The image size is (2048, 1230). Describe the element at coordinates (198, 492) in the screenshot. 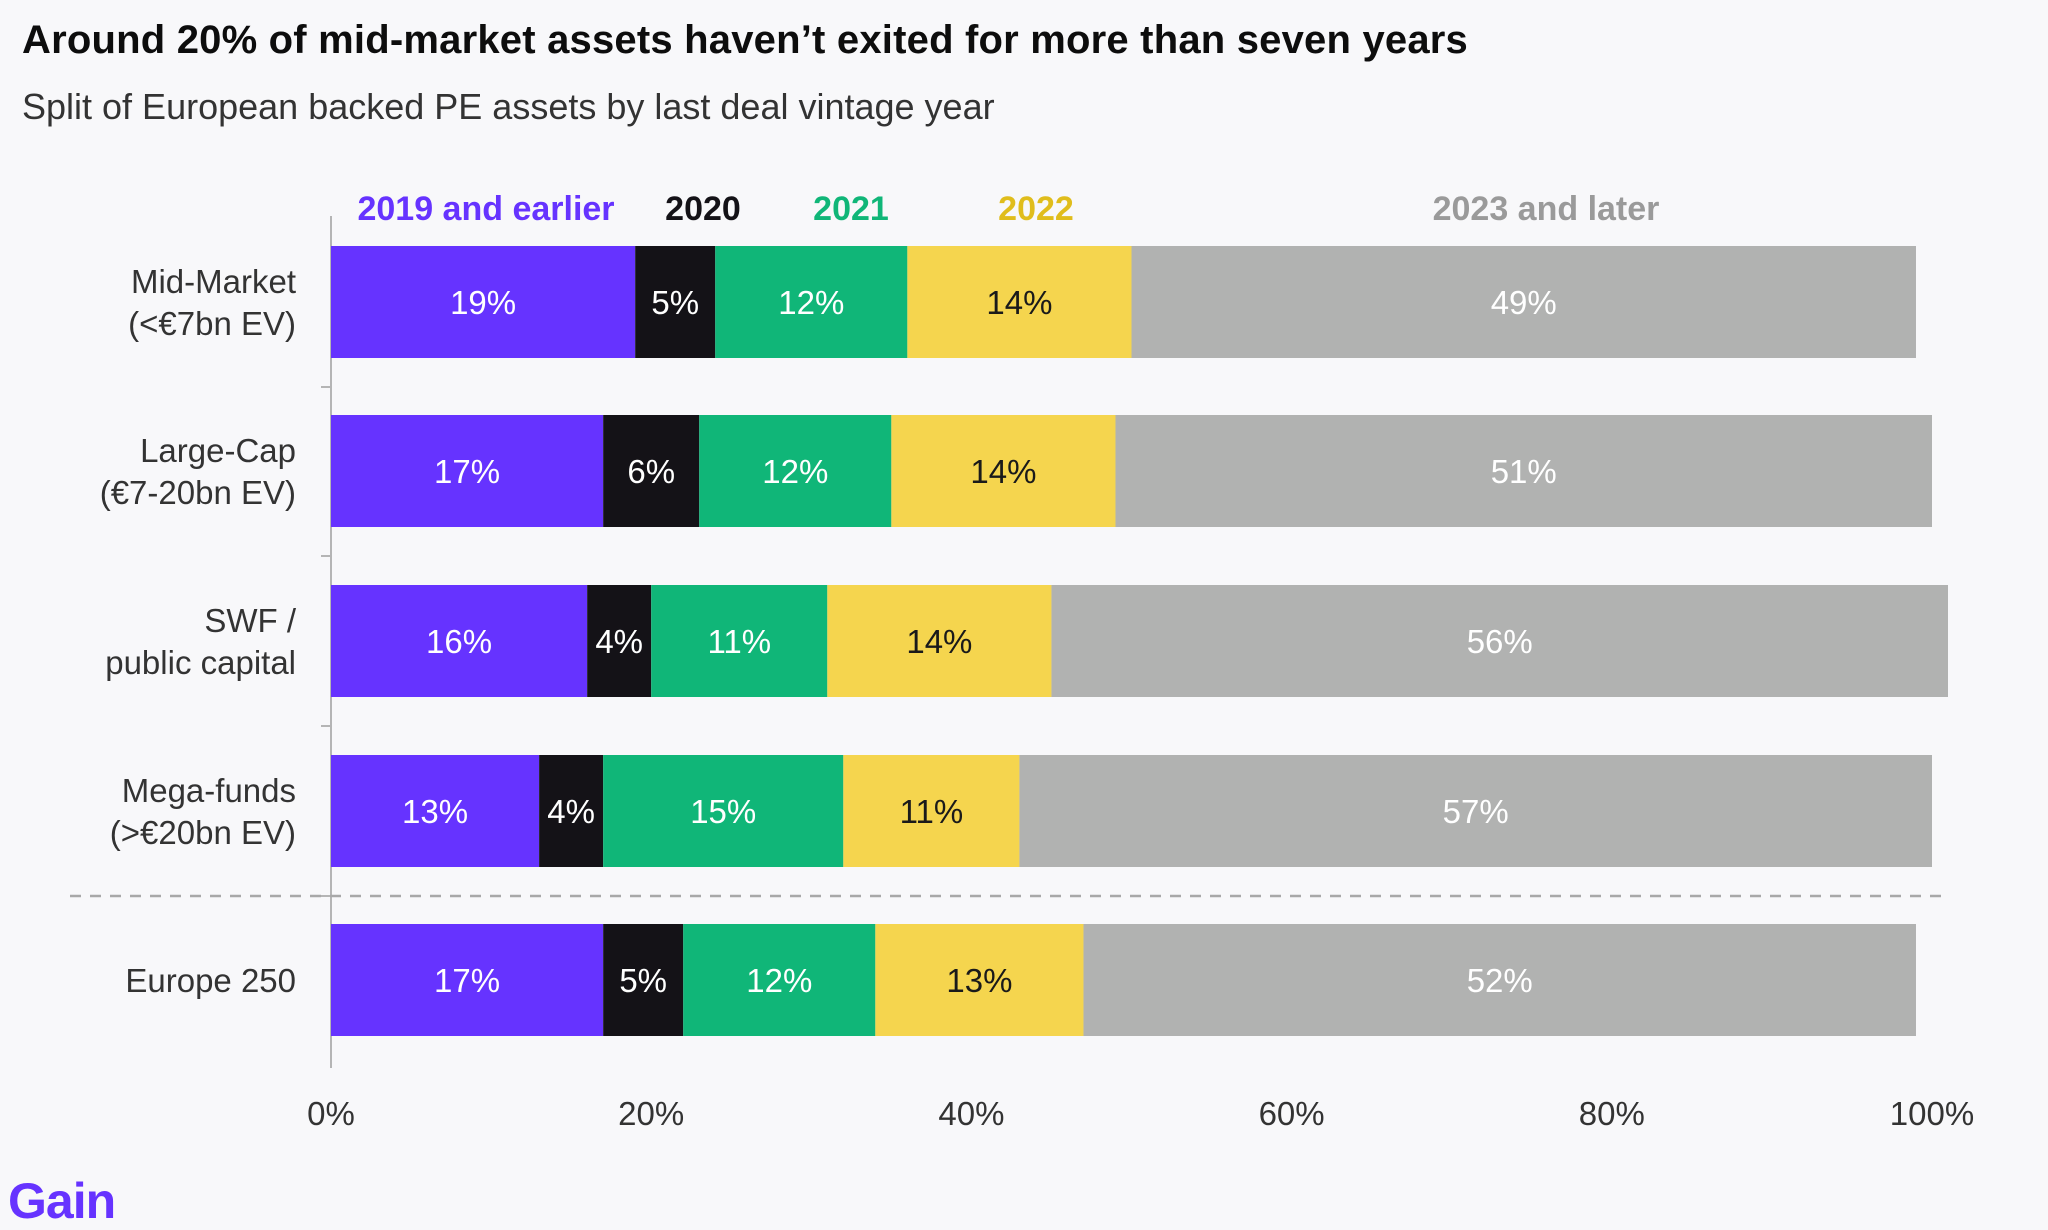

I see `category-label-row-2-line-2: (€7-20bn EV)` at that location.